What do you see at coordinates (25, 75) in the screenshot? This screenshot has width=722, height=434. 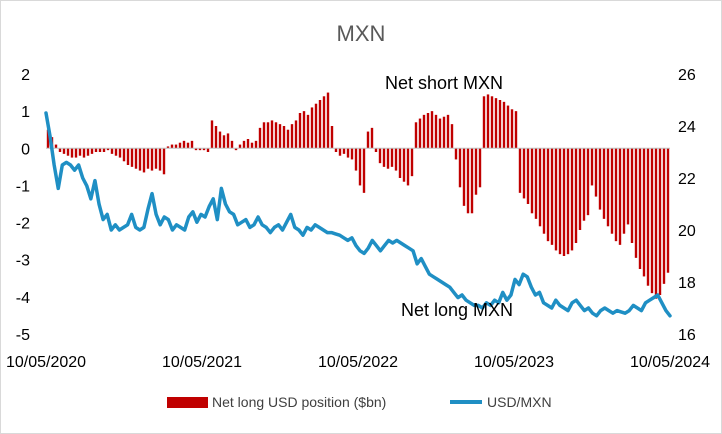 I see `left-tick-0: 2` at bounding box center [25, 75].